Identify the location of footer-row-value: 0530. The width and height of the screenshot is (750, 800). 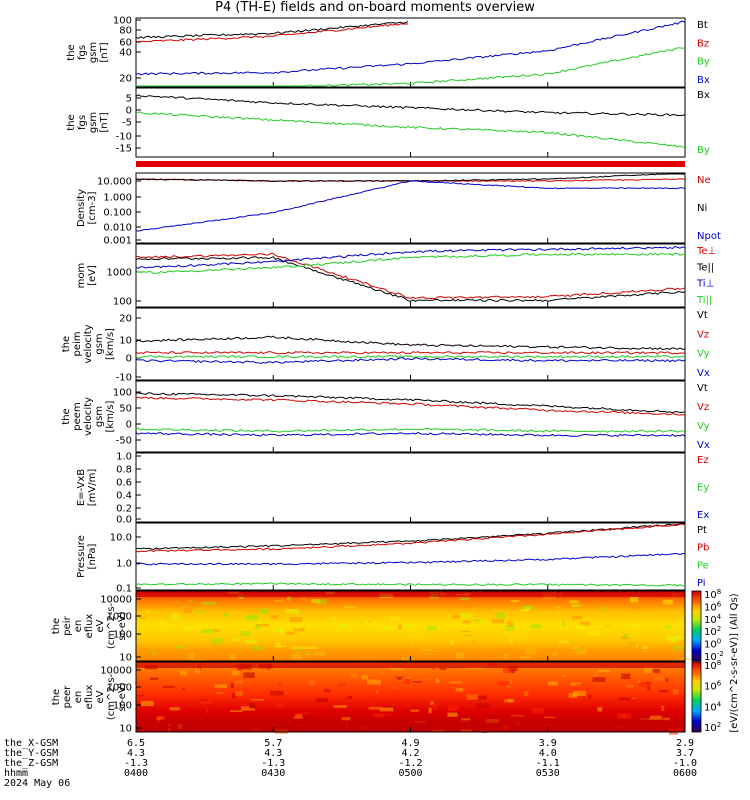
(548, 773).